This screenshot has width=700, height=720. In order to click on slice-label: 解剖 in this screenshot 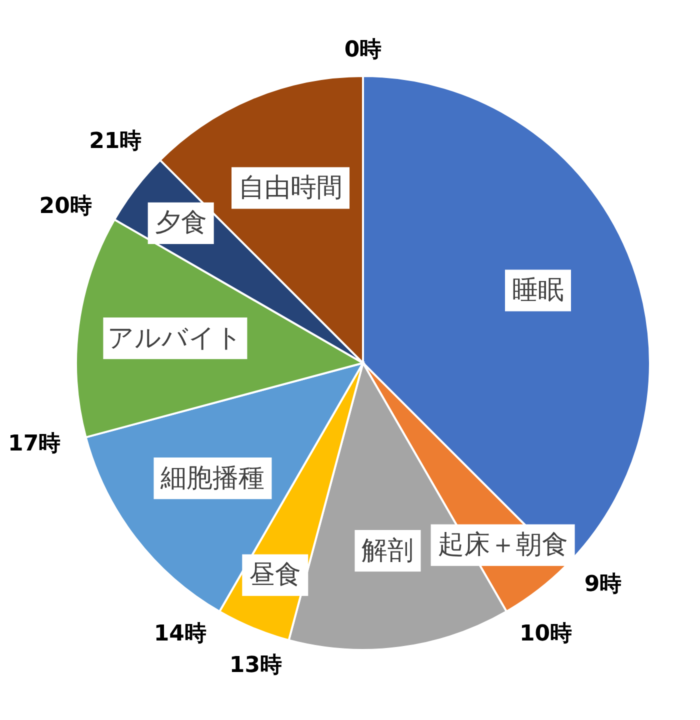, I will do `click(388, 551)`.